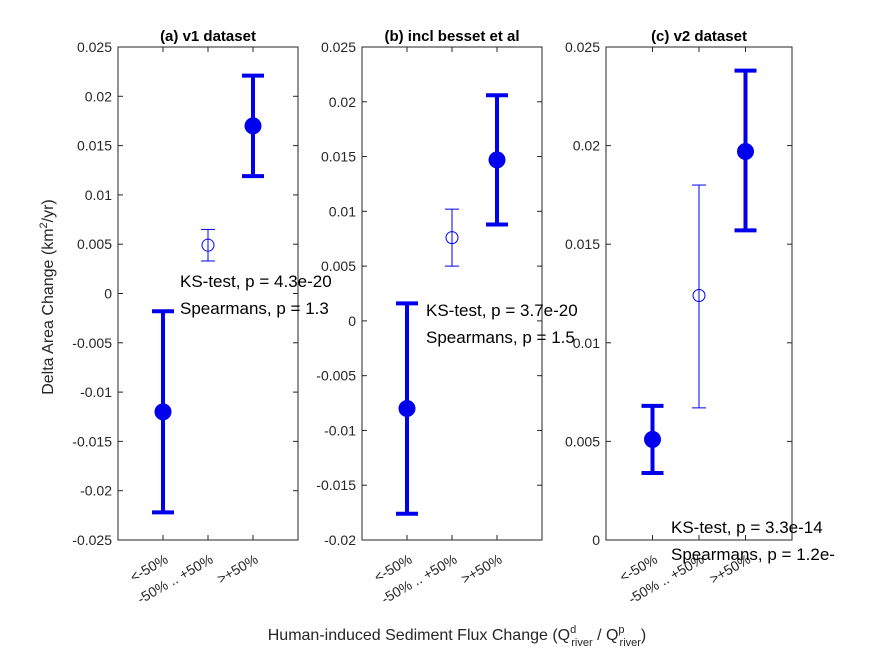 The height and width of the screenshot is (656, 875). I want to click on y-tick-label: -0.025, so click(92, 540).